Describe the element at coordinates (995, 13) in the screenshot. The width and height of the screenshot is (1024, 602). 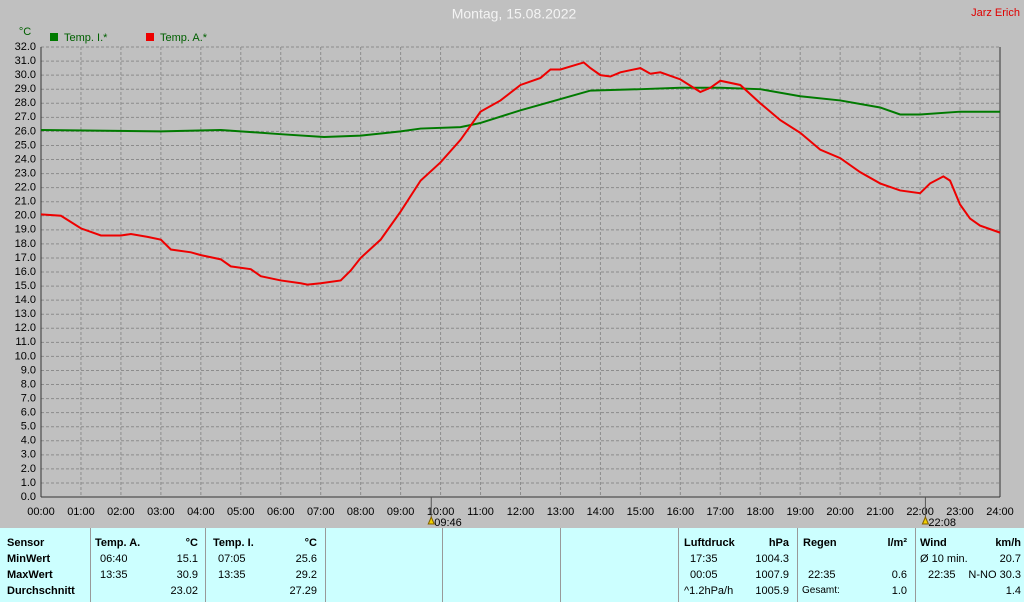
I see `author: Jarz Erich` at that location.